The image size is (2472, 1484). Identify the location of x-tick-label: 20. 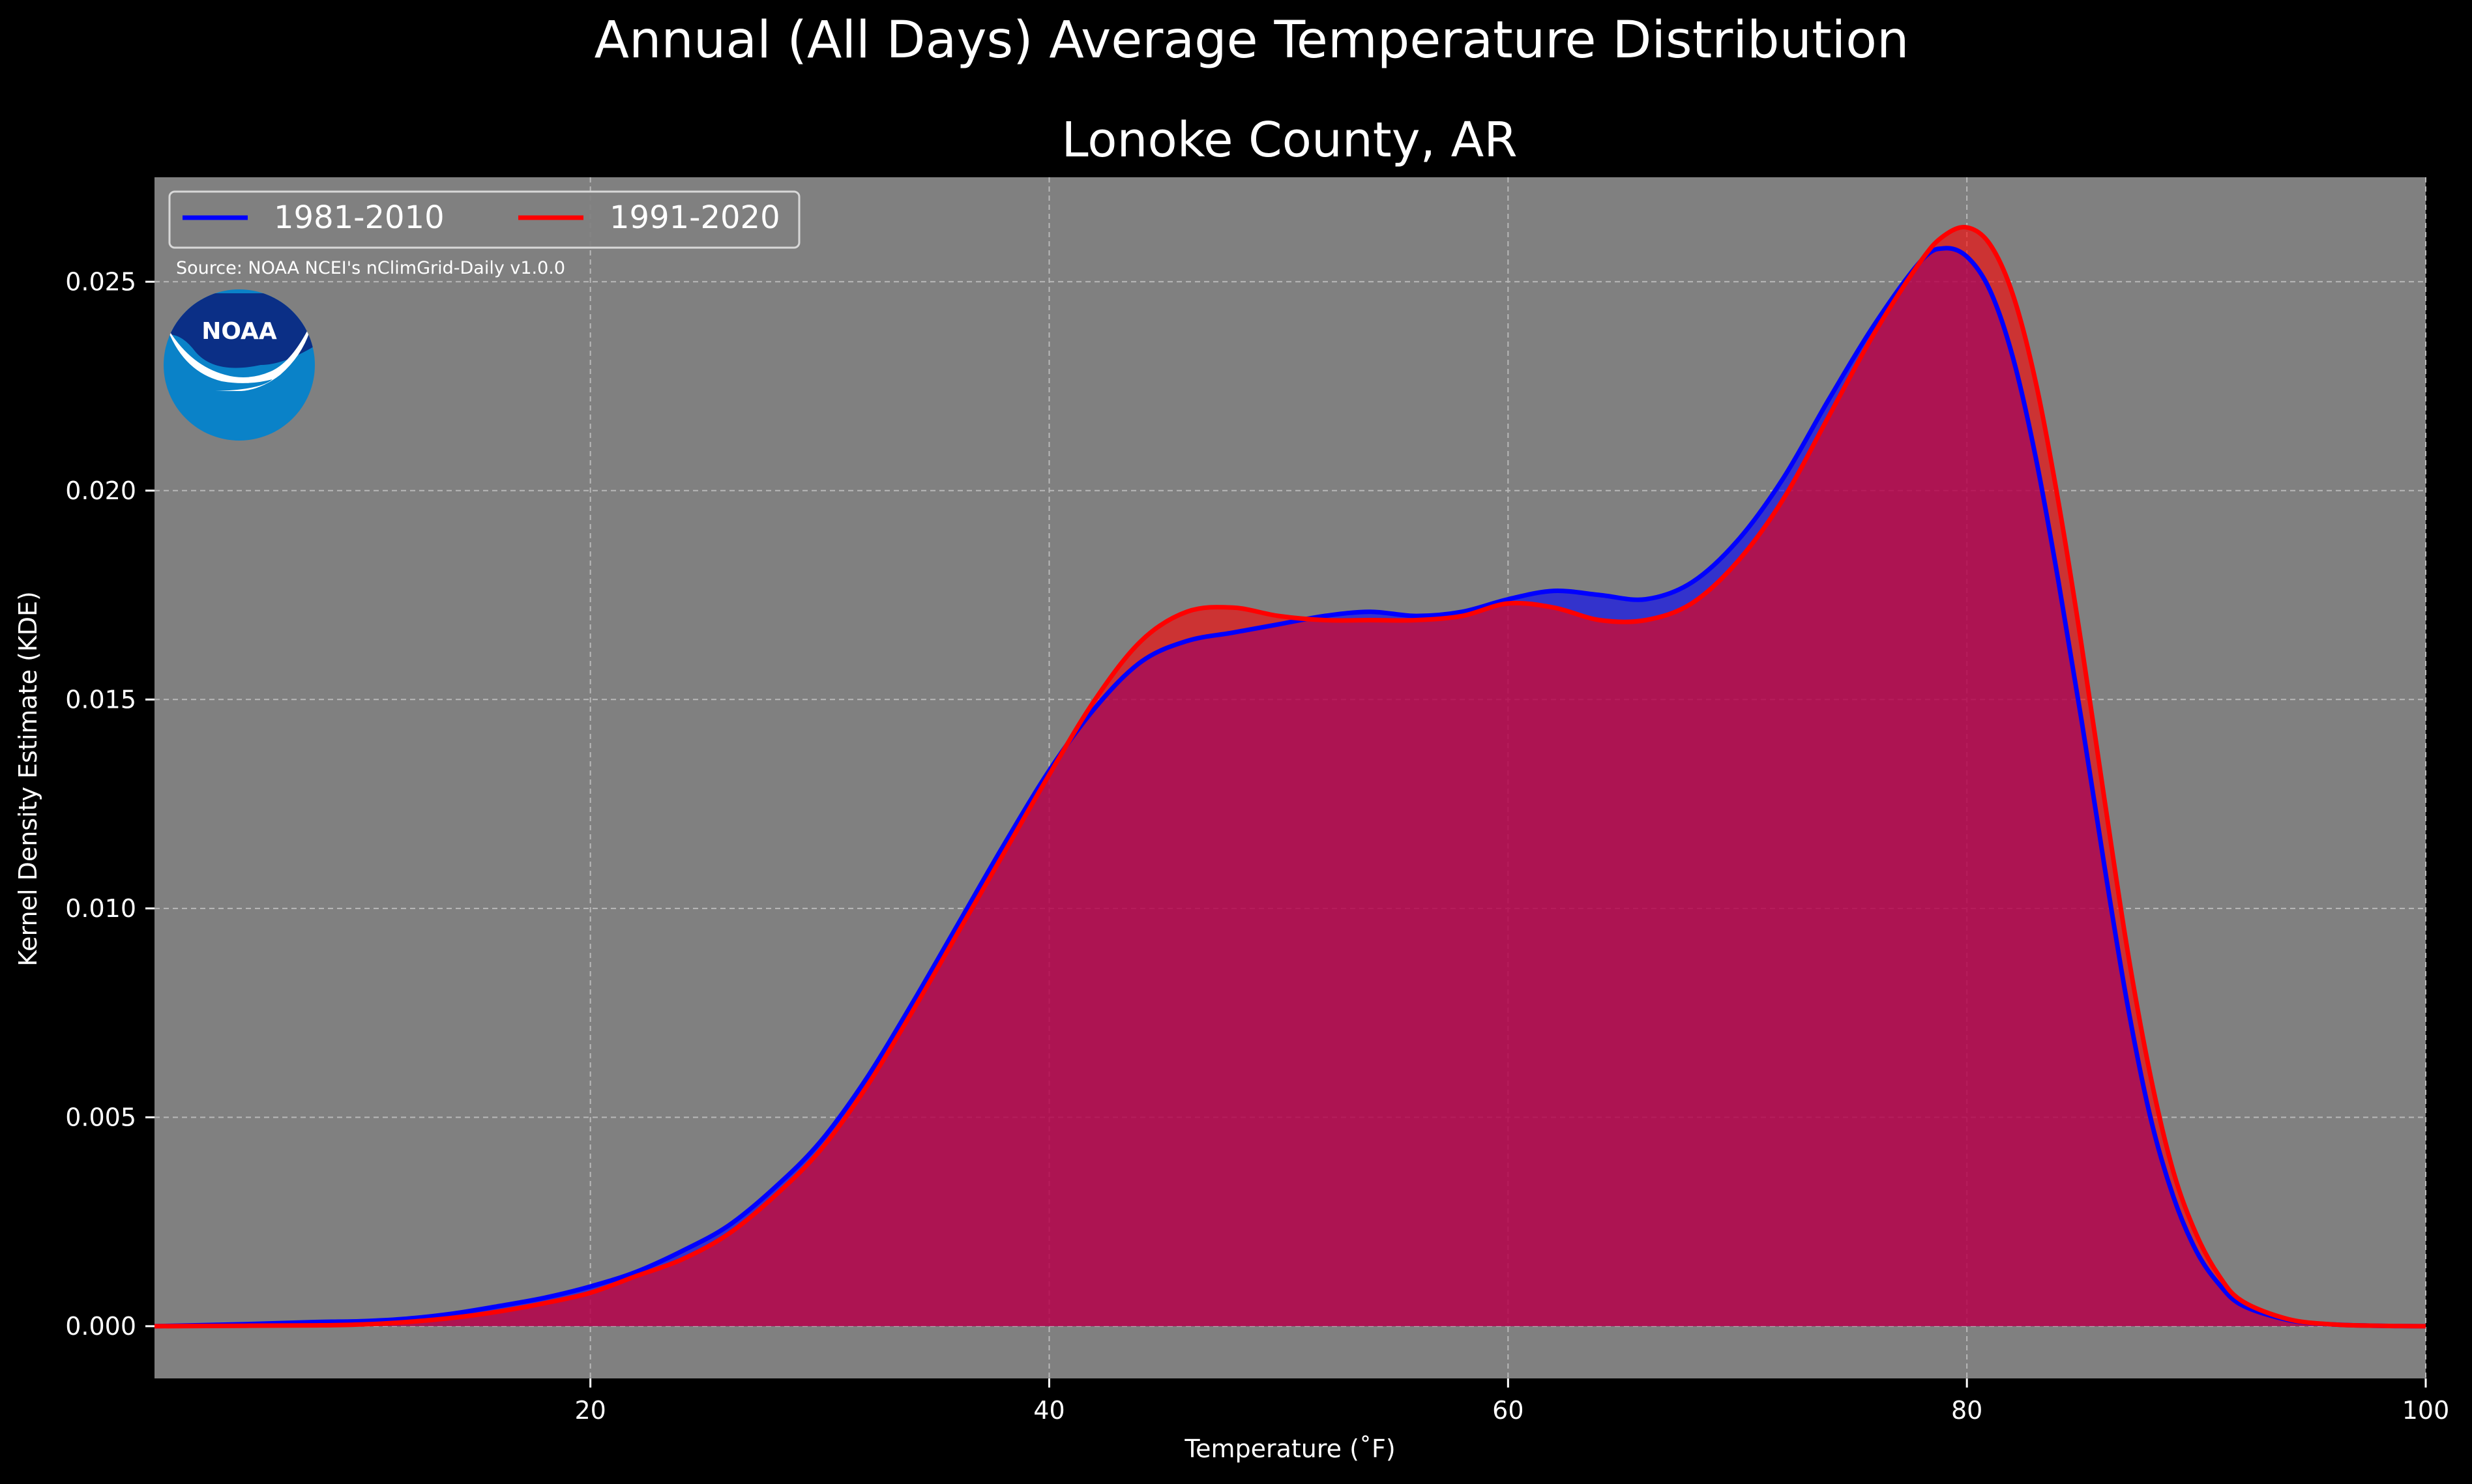
(590, 1410).